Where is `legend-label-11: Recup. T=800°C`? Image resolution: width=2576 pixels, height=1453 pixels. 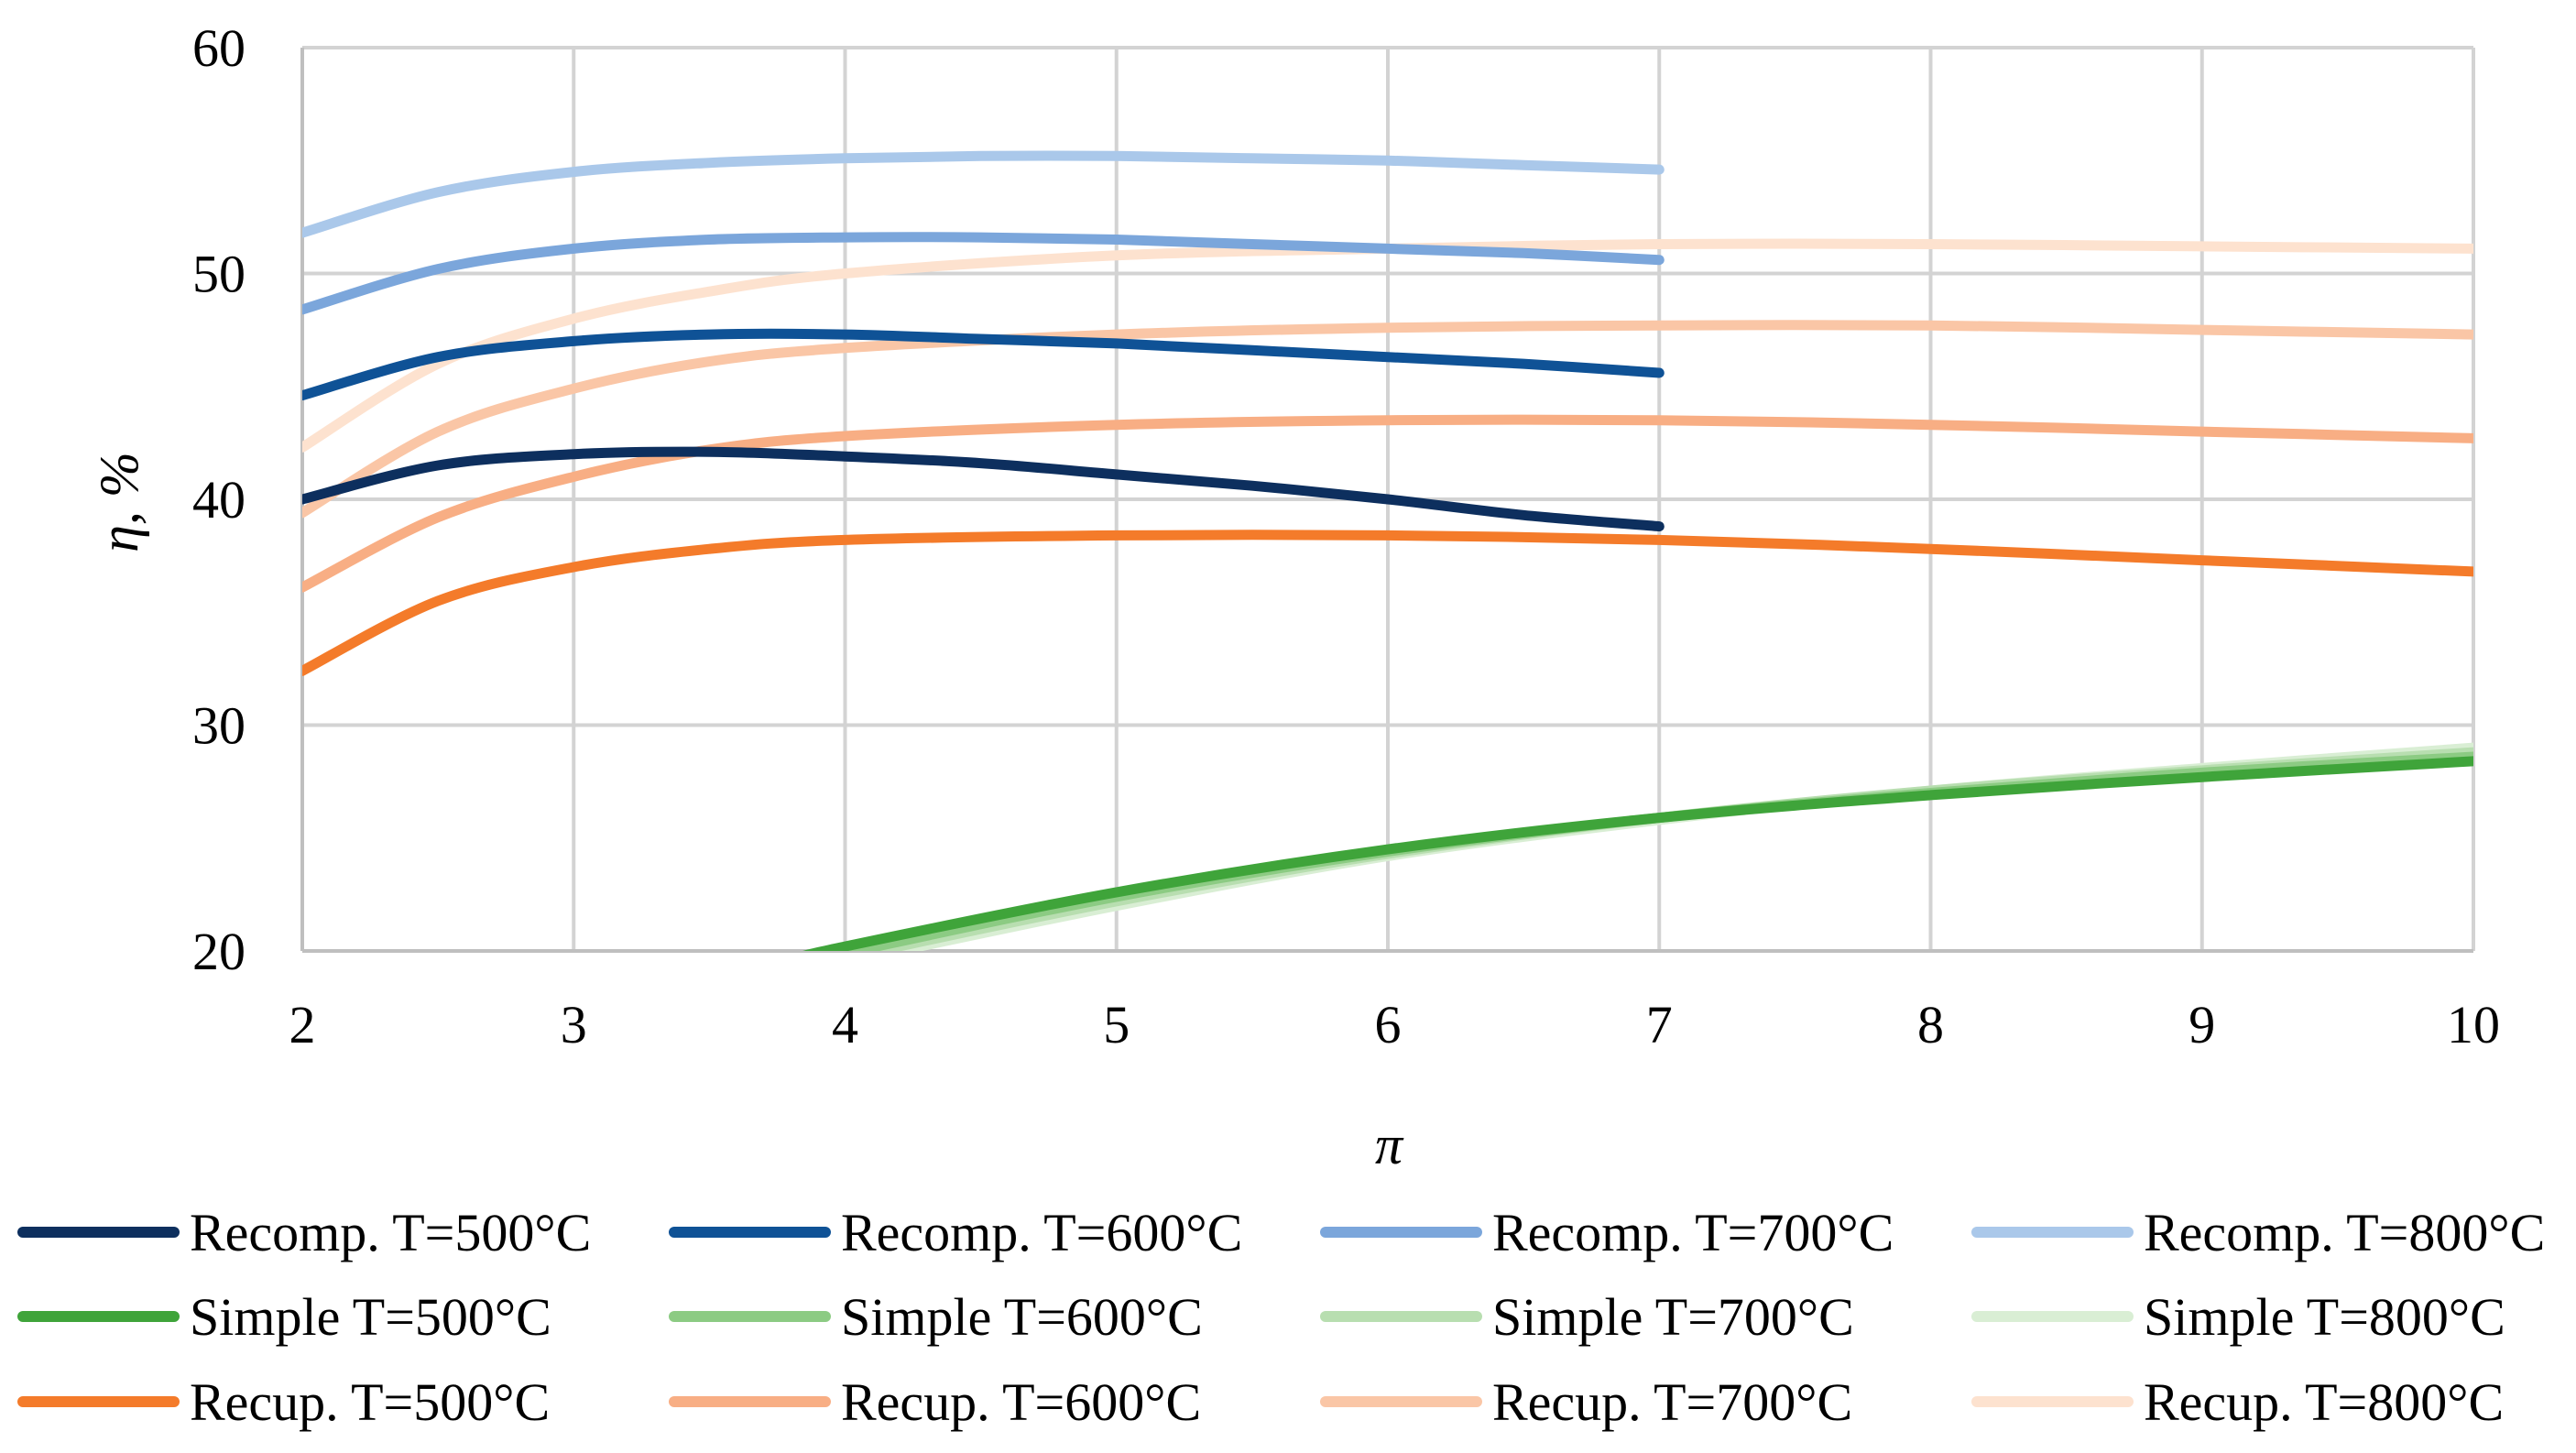 legend-label-11: Recup. T=800°C is located at coordinates (2324, 1402).